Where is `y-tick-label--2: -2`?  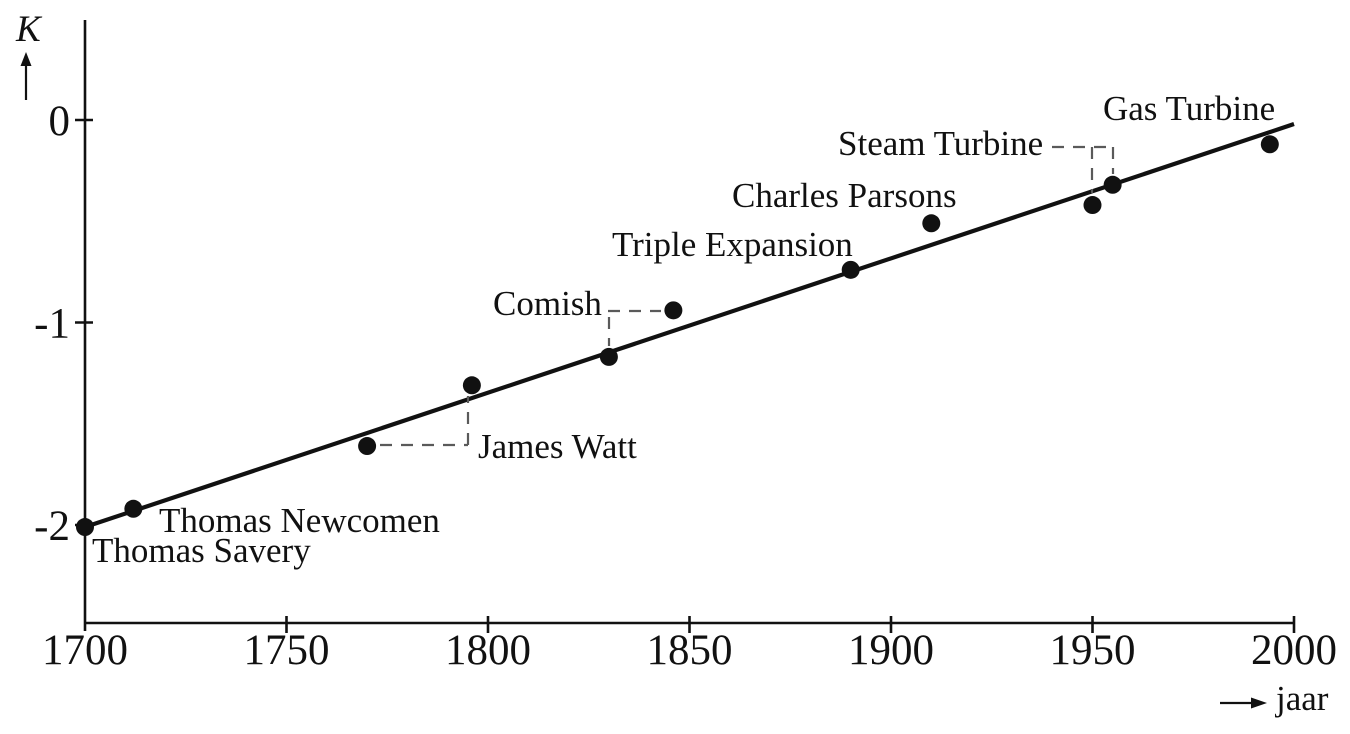
y-tick-label--2: -2 is located at coordinates (52, 526).